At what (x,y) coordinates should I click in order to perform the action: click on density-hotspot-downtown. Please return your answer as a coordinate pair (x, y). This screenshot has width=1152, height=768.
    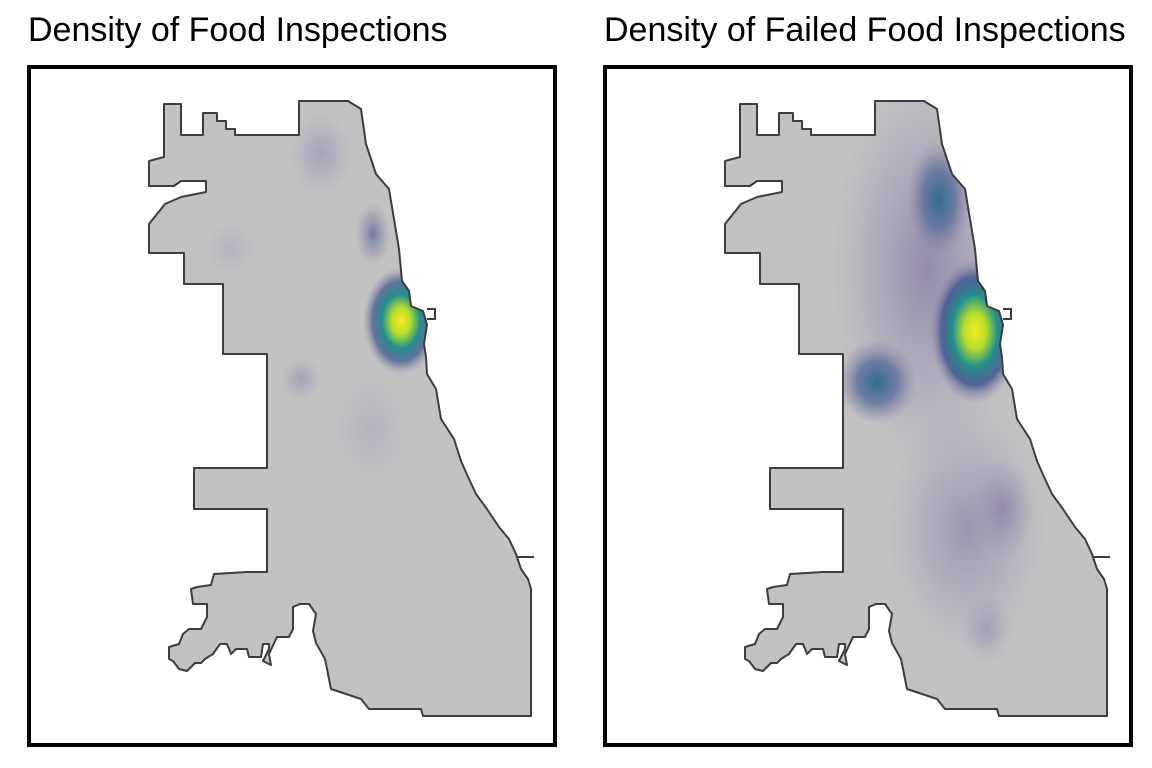
    Looking at the image, I should click on (401, 321).